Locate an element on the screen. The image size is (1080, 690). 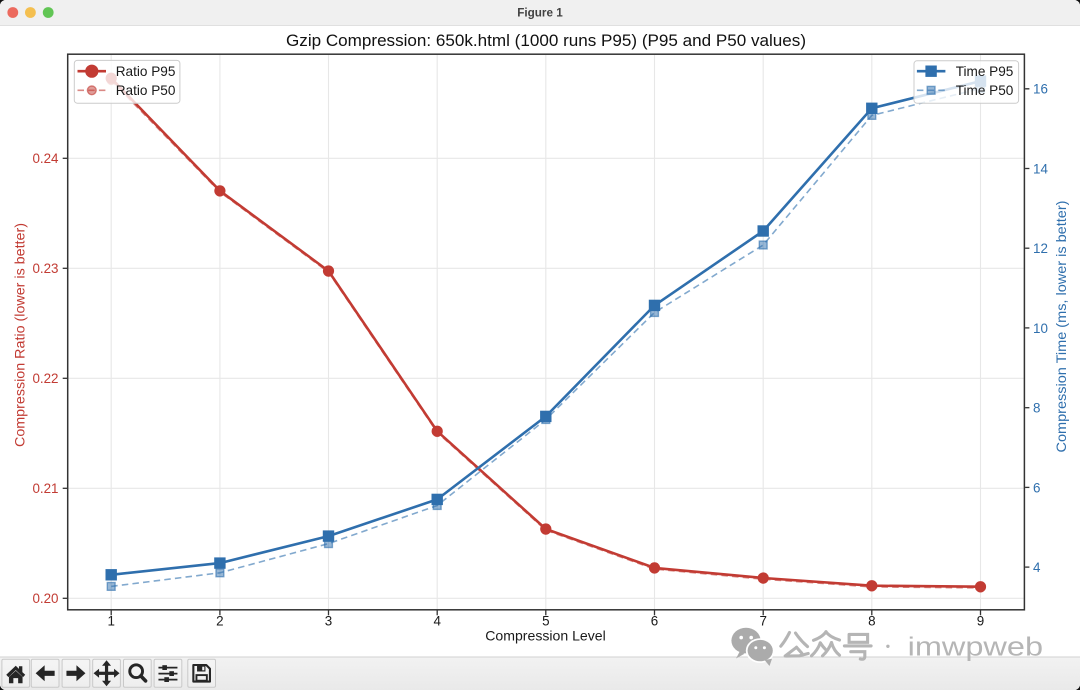
svg-text: imwpweb is located at coordinates (975, 647).